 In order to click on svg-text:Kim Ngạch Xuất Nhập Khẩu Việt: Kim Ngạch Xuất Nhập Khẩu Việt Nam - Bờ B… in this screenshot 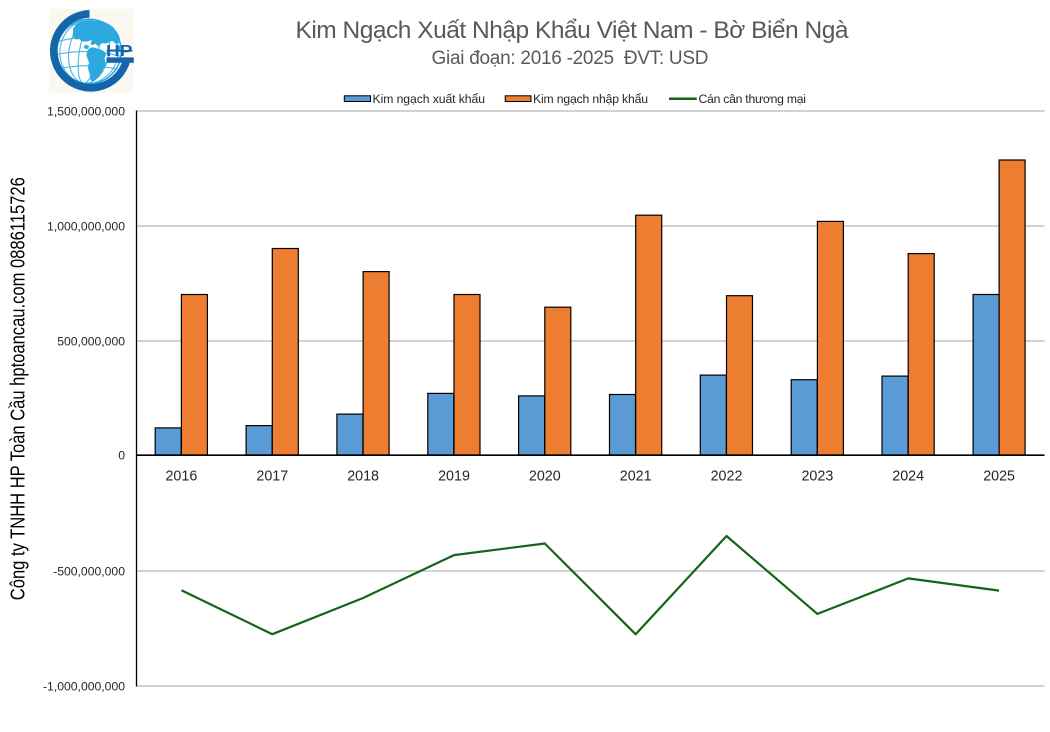, I will do `click(572, 30)`.